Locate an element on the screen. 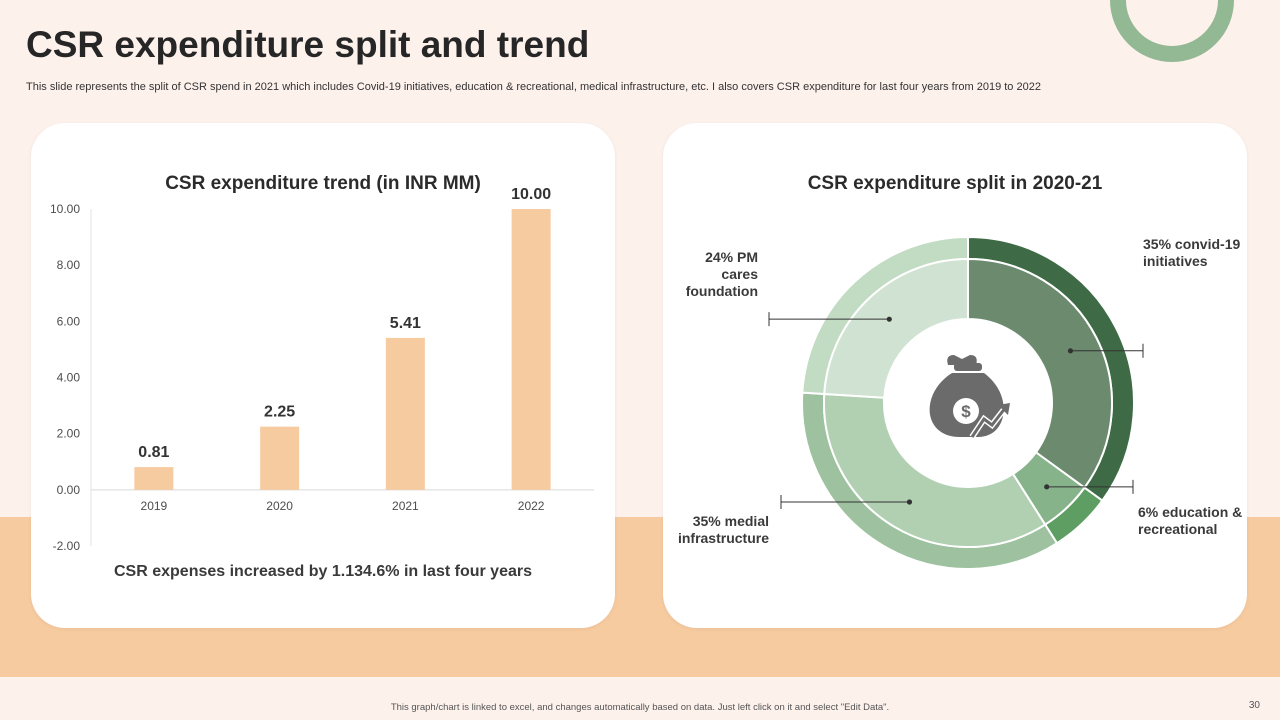 The image size is (1280, 720). slice-label-medial: 35% medial infrastructure is located at coordinates (723, 529).